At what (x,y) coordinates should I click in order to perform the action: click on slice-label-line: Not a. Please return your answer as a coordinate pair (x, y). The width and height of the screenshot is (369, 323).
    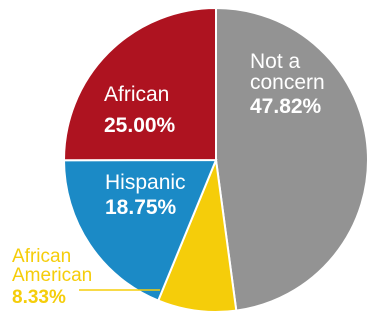
    Looking at the image, I should click on (275, 61).